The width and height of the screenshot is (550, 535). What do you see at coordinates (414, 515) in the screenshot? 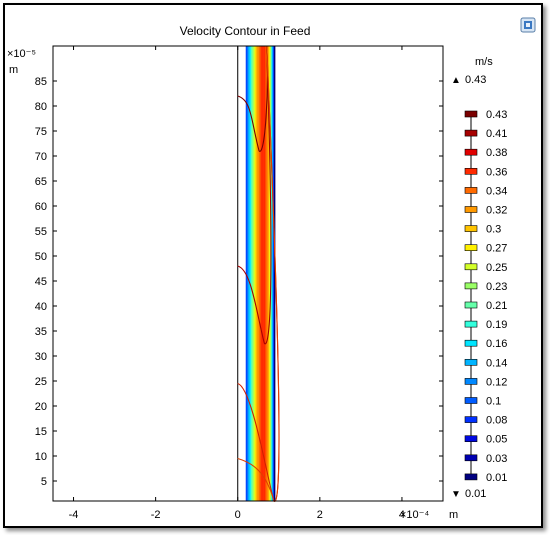
I see `x-multiplier: ×10⁻⁴` at bounding box center [414, 515].